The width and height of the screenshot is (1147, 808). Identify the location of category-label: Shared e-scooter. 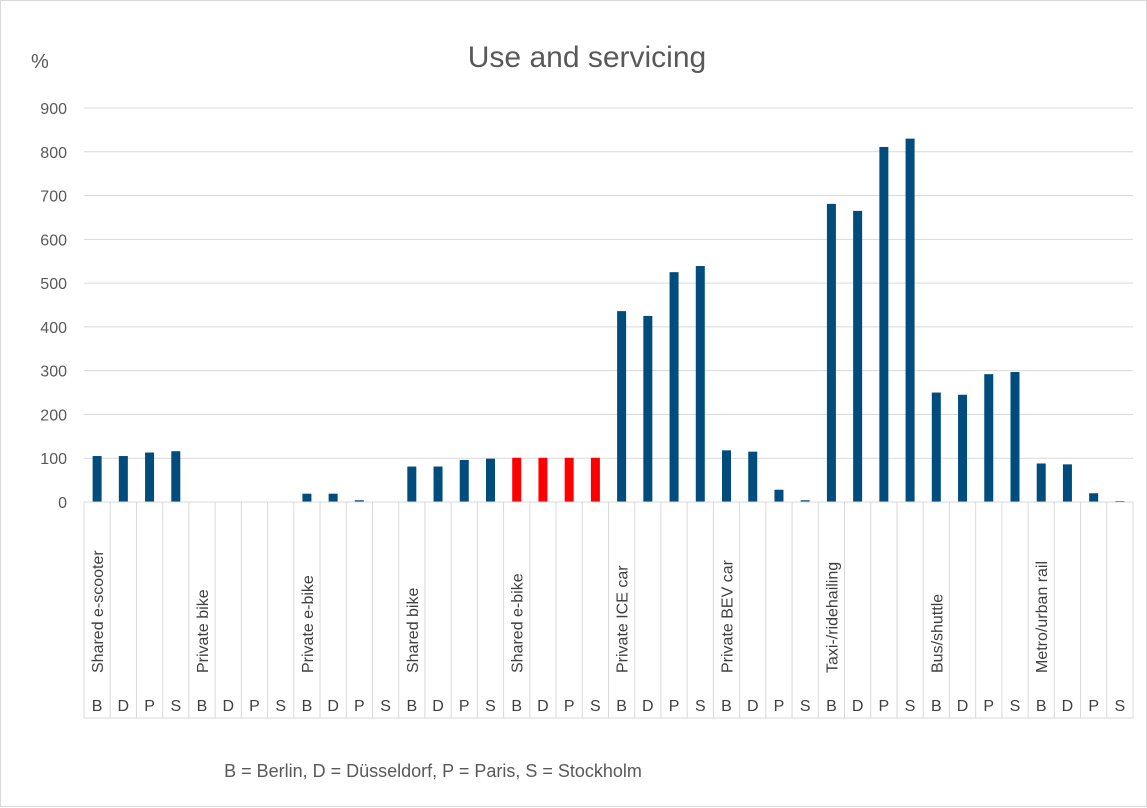
(98, 611).